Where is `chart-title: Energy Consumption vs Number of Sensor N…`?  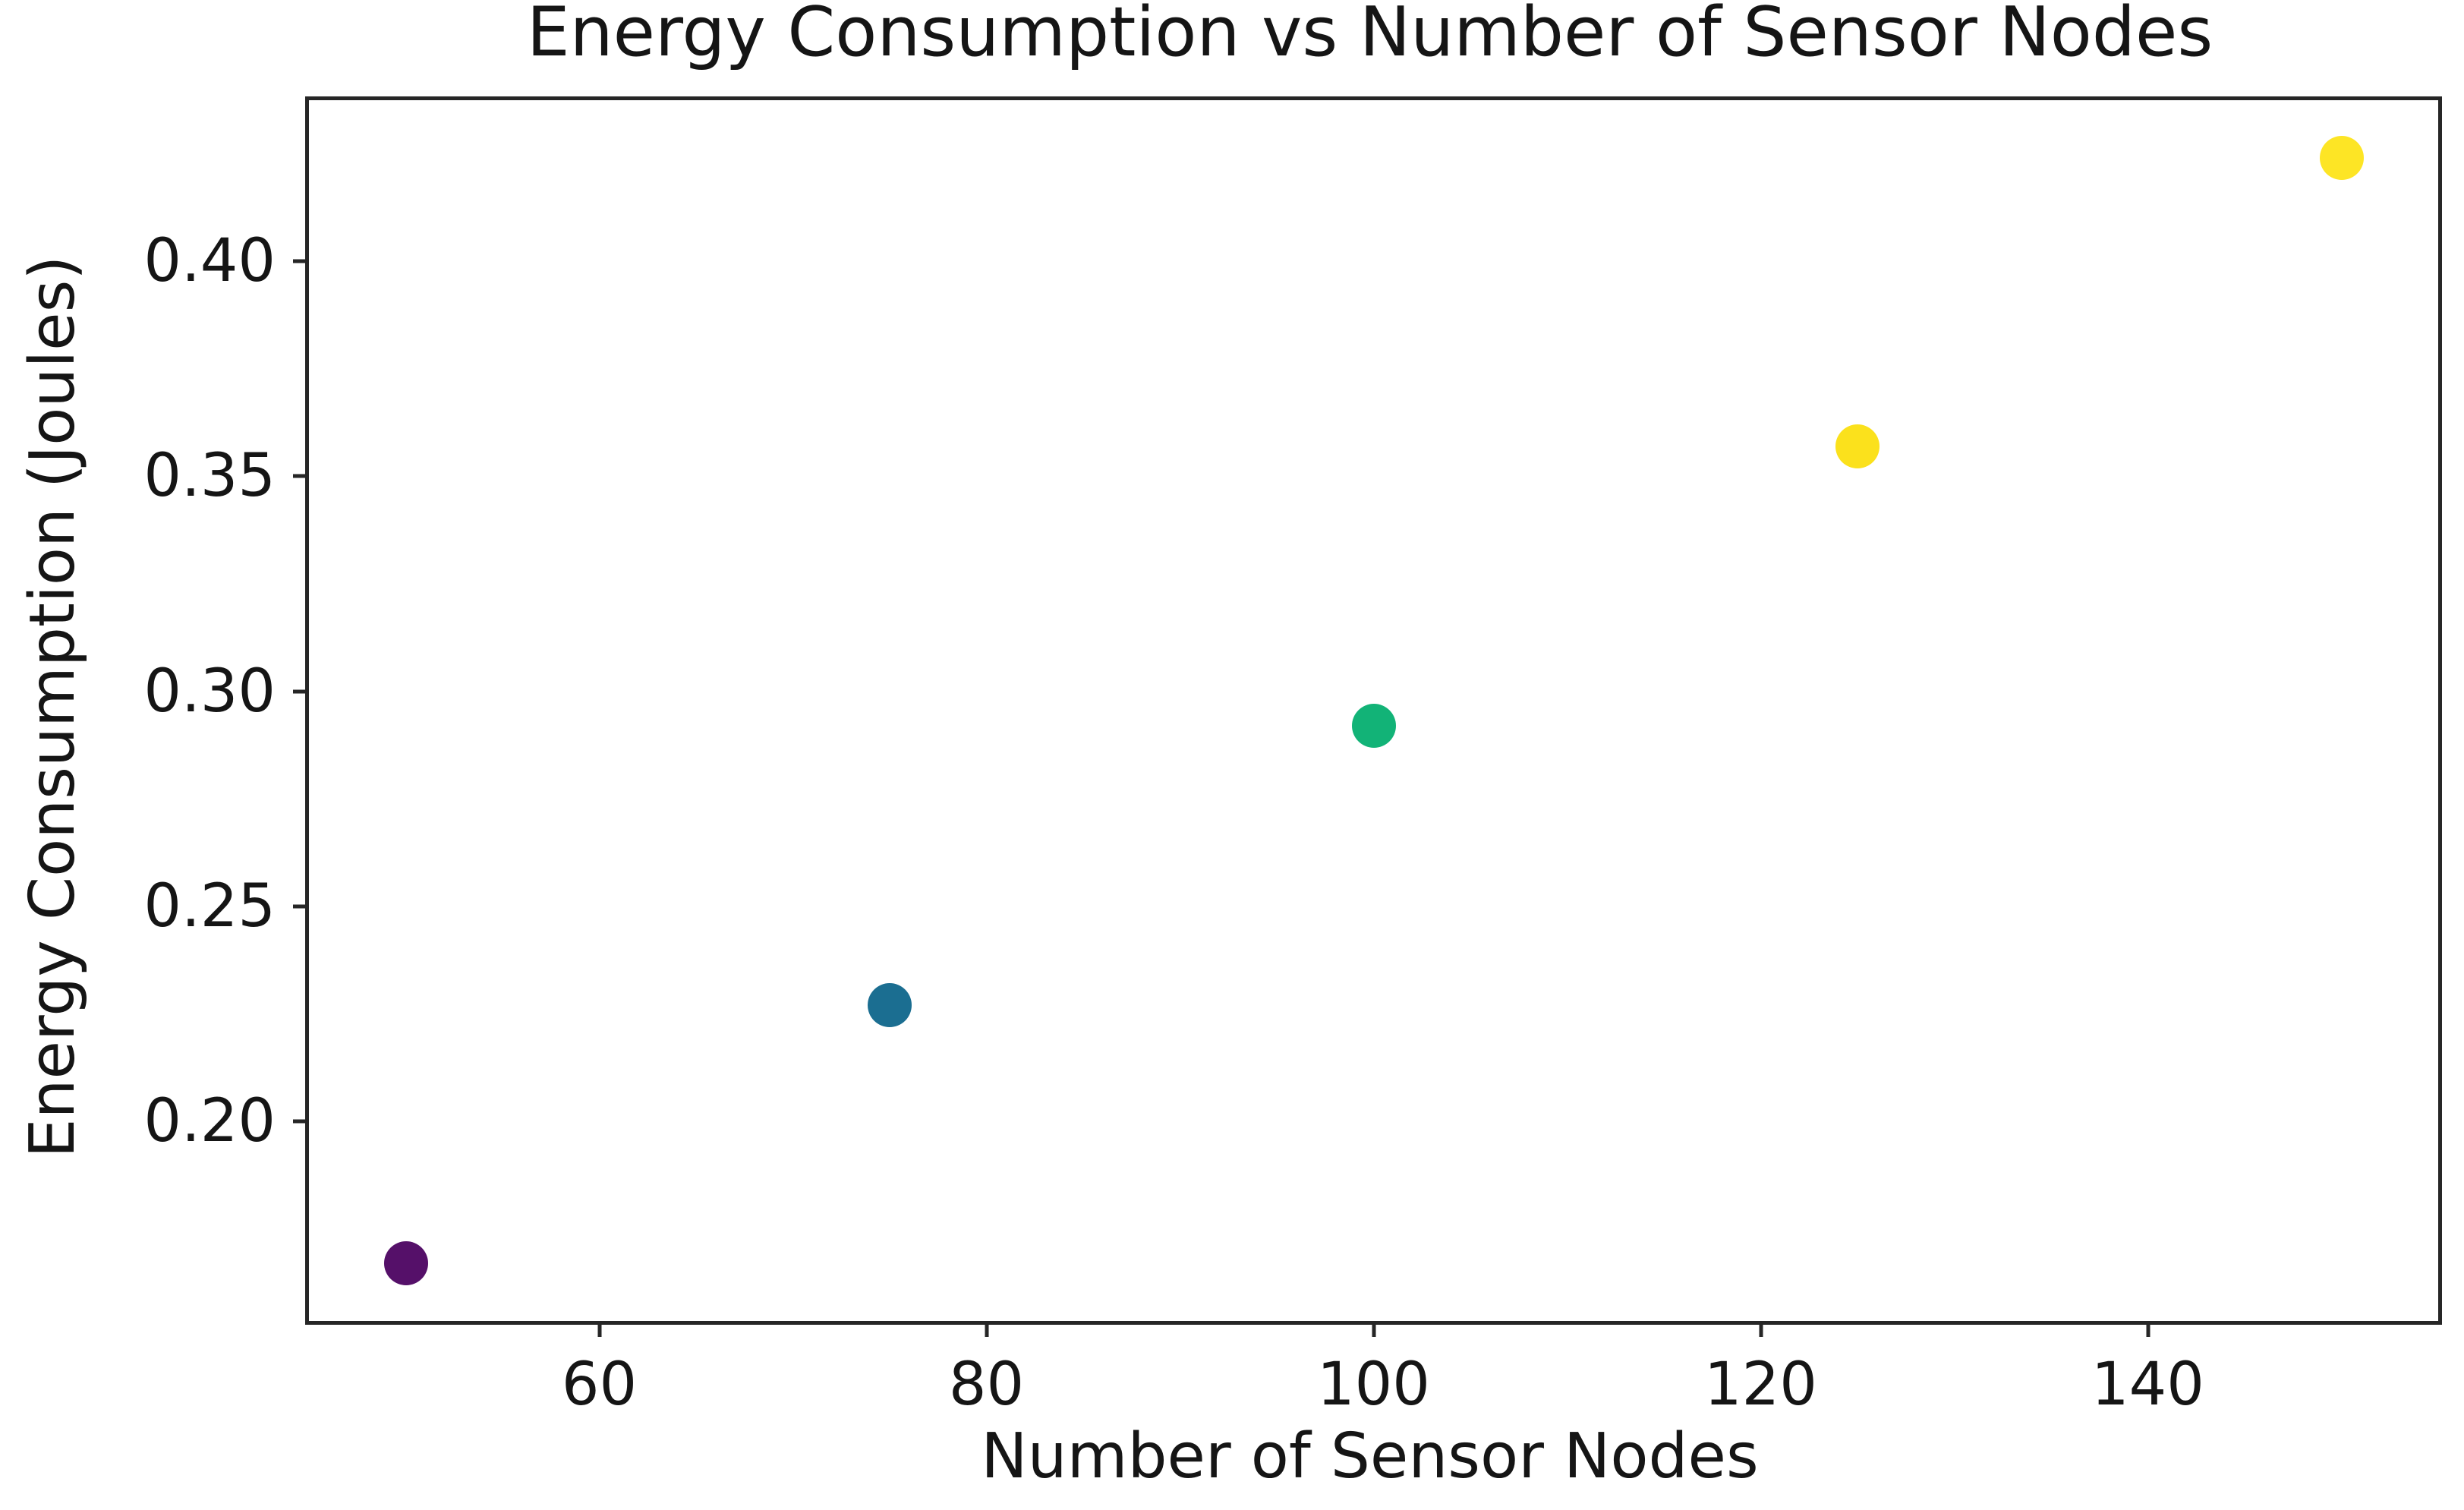
chart-title: Energy Consumption vs Number of Sensor N… is located at coordinates (1370, 36).